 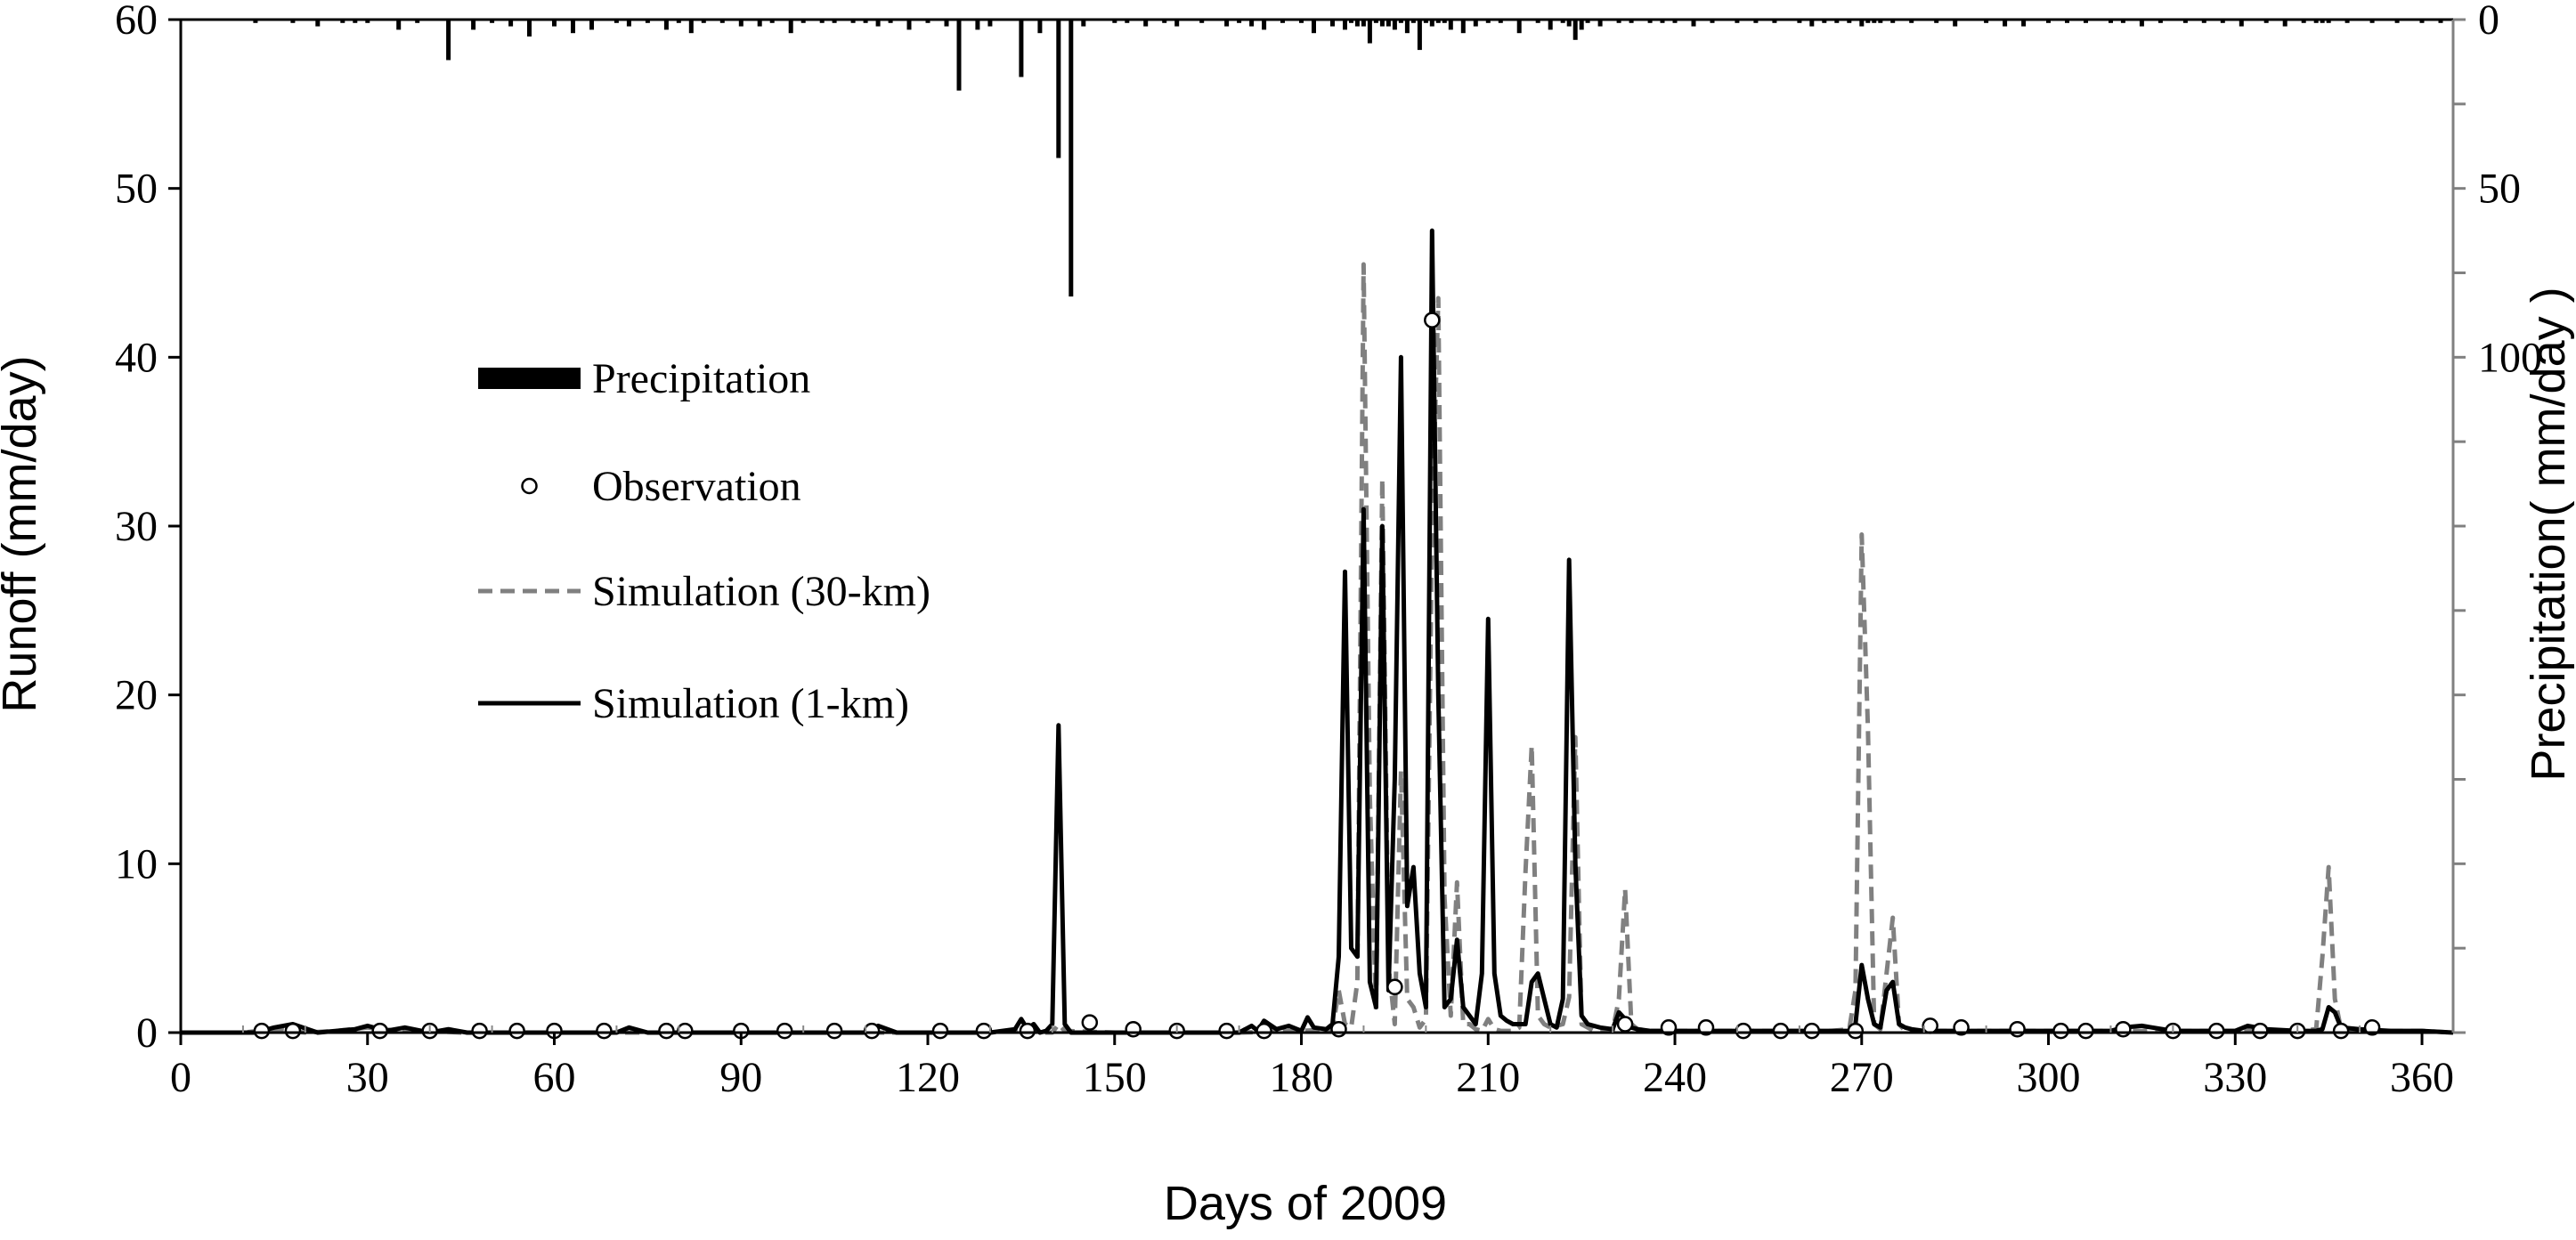 What do you see at coordinates (2422, 1077) in the screenshot?
I see `x-tick-label: 360` at bounding box center [2422, 1077].